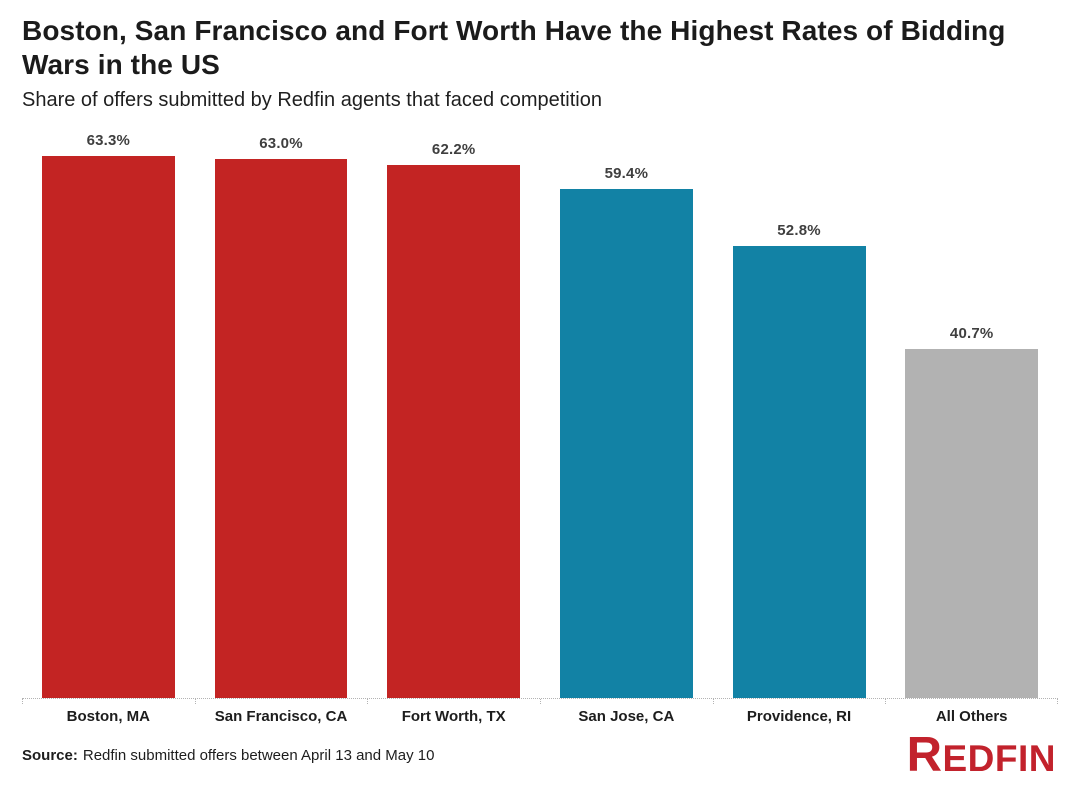  What do you see at coordinates (799, 231) in the screenshot?
I see `bar-value-label: 52.8%` at bounding box center [799, 231].